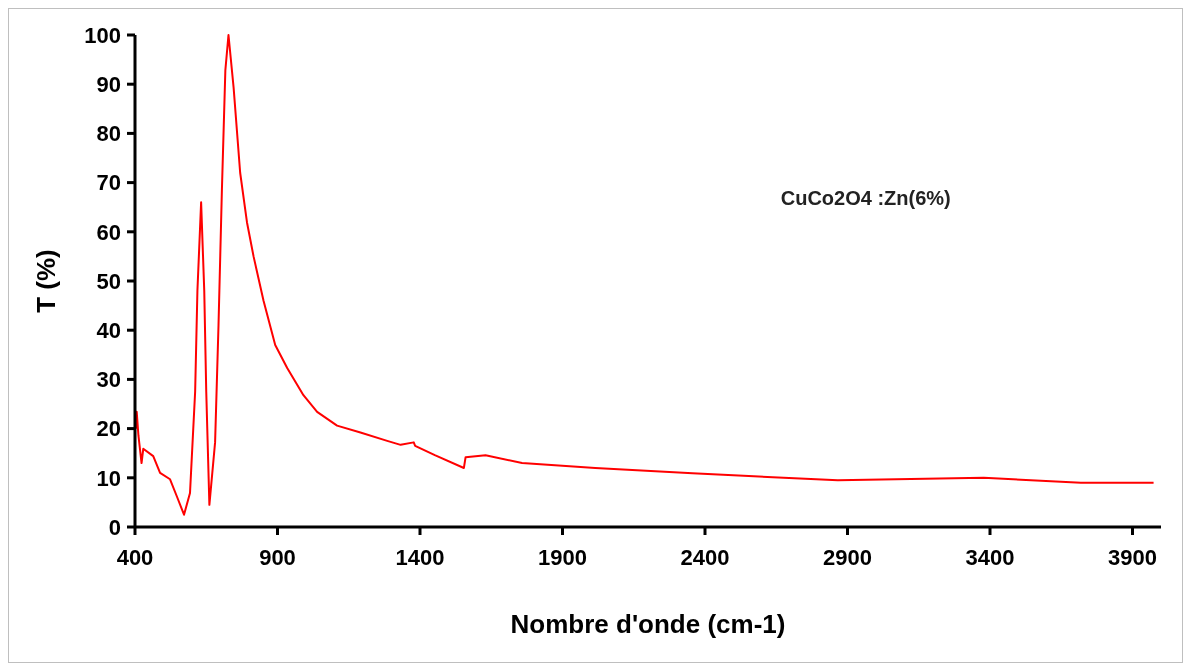 This screenshot has height=663, width=1183. What do you see at coordinates (108, 134) in the screenshot?
I see `y-tick-label: 80` at bounding box center [108, 134].